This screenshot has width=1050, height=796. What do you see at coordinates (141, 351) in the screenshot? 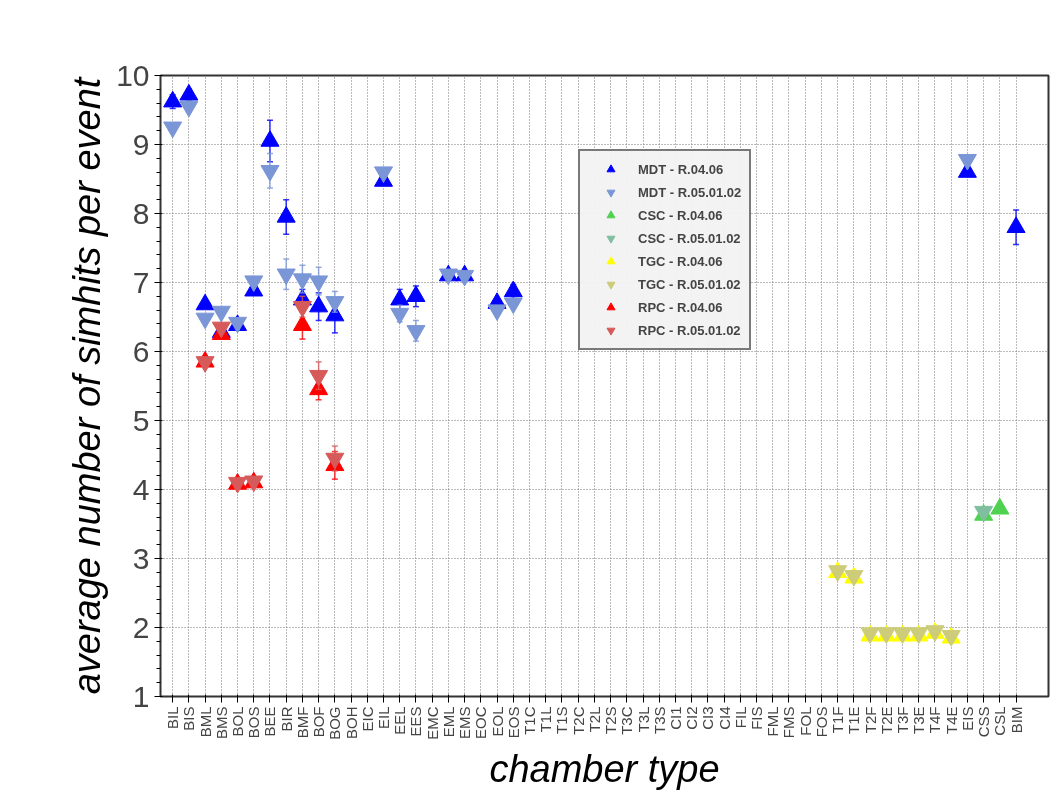
I see `y-tick-label: 6` at bounding box center [141, 351].